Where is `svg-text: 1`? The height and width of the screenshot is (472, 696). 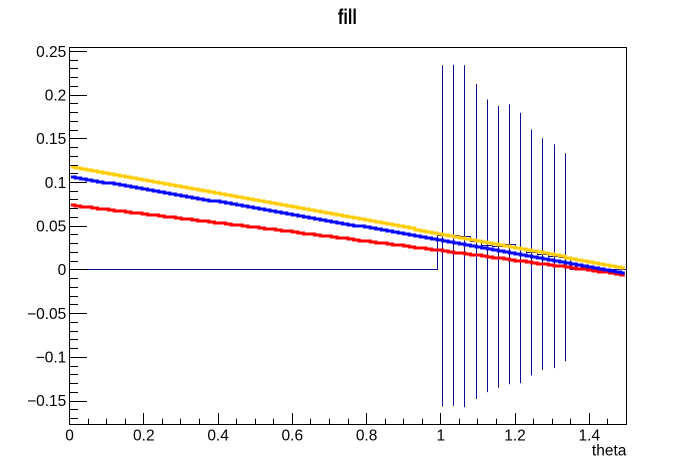
svg-text: 1 is located at coordinates (440, 435).